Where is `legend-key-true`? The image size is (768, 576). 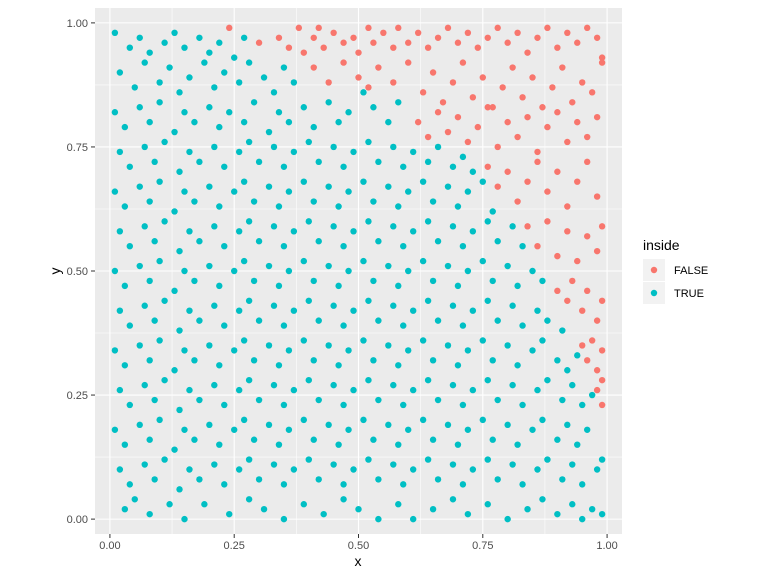 legend-key-true is located at coordinates (654, 293).